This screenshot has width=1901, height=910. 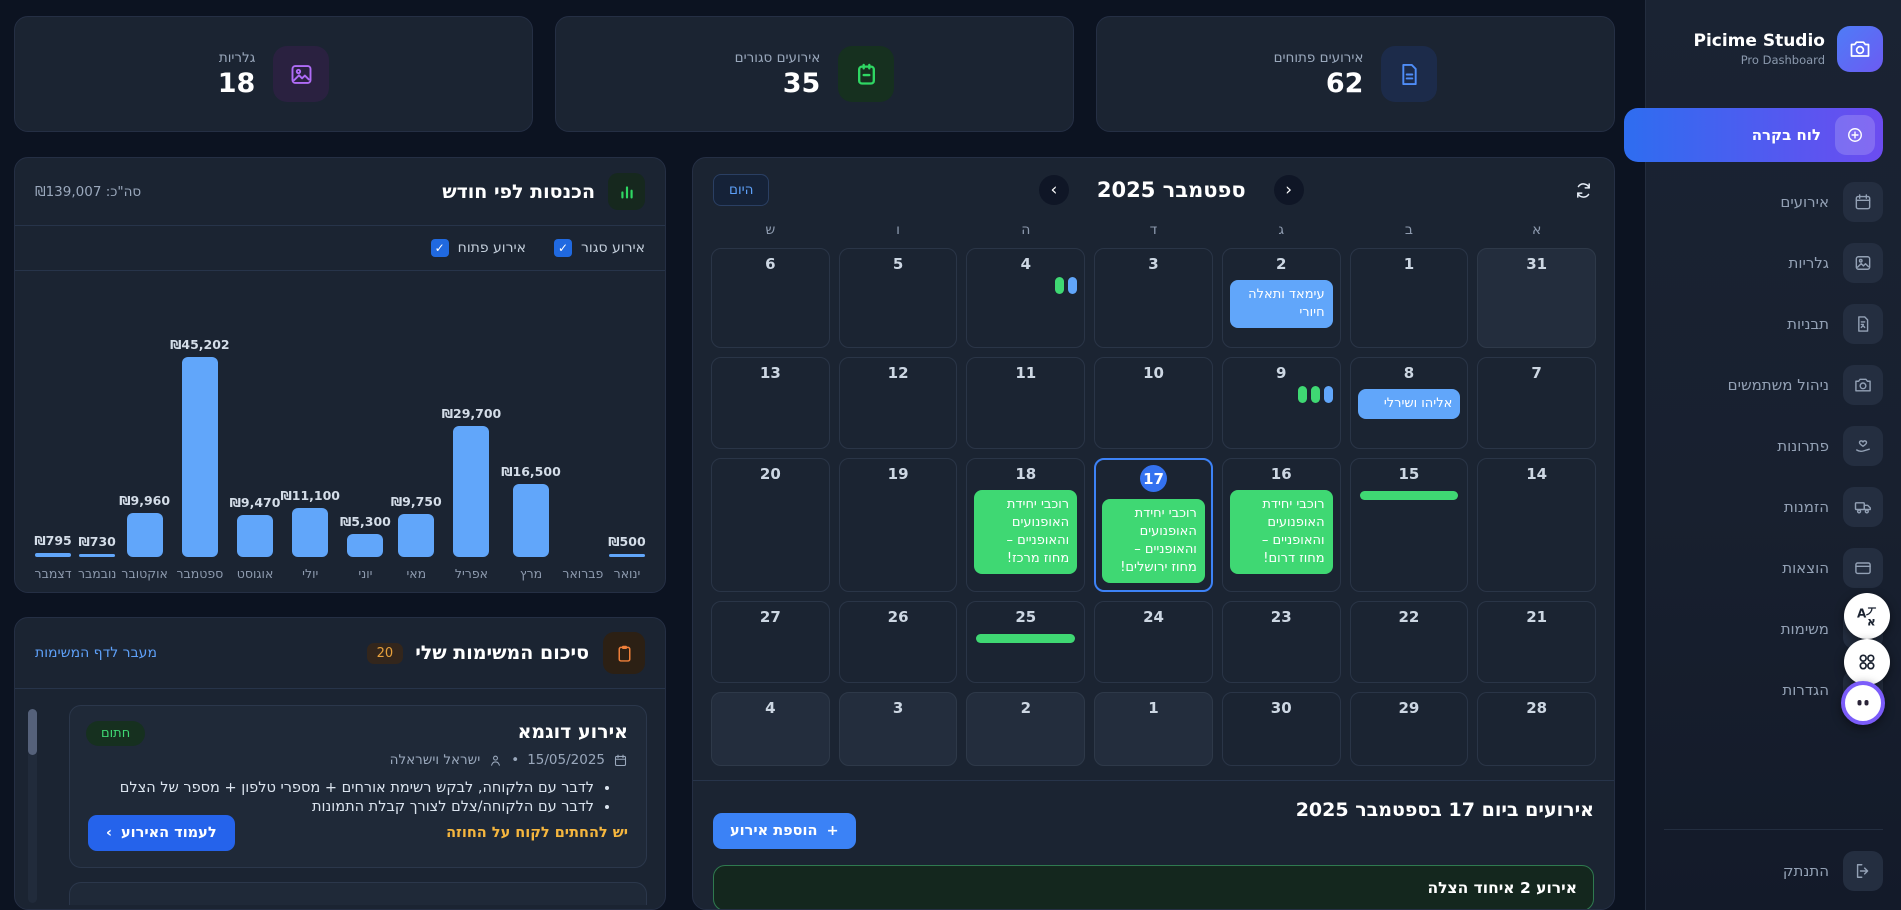 I want to click on tasks-page-link: מעבר לדף המשימות, so click(x=96, y=653).